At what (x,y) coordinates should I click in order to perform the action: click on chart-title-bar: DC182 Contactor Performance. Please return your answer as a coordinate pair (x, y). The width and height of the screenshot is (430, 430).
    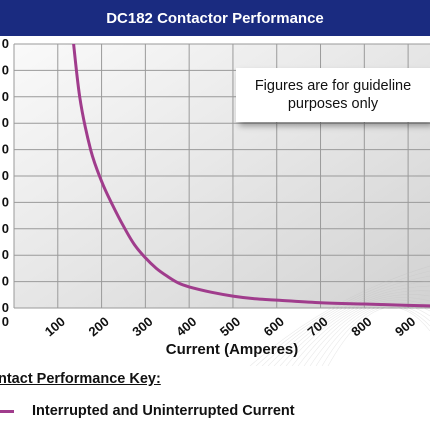
    Looking at the image, I should click on (215, 18).